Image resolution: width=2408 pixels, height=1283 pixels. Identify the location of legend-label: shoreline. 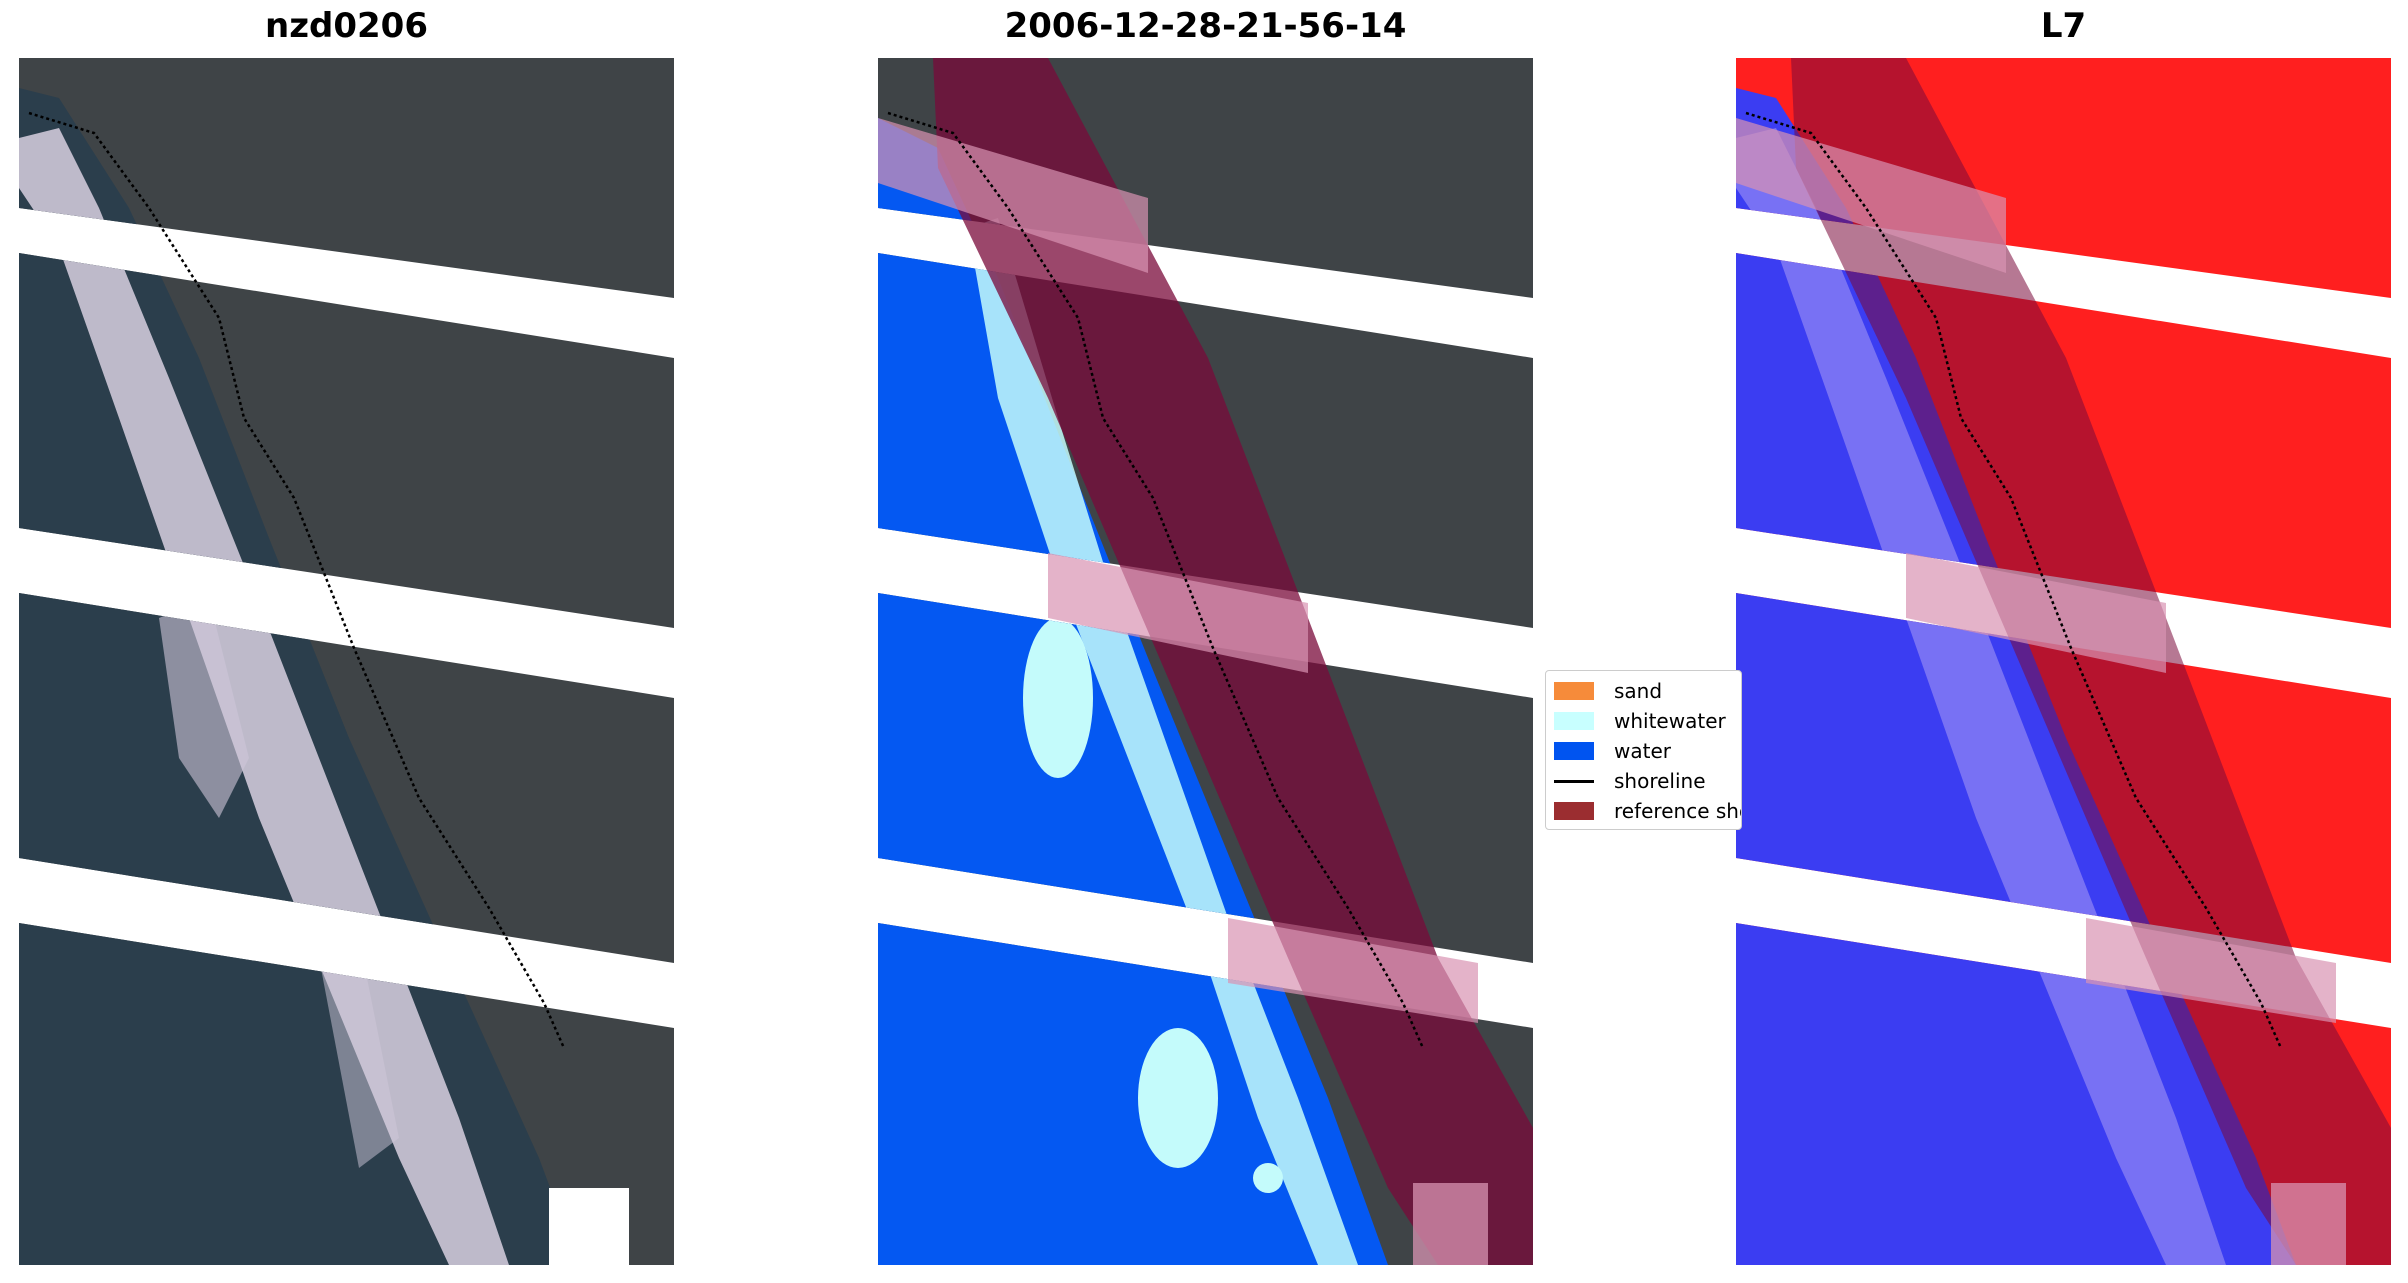
(1660, 781).